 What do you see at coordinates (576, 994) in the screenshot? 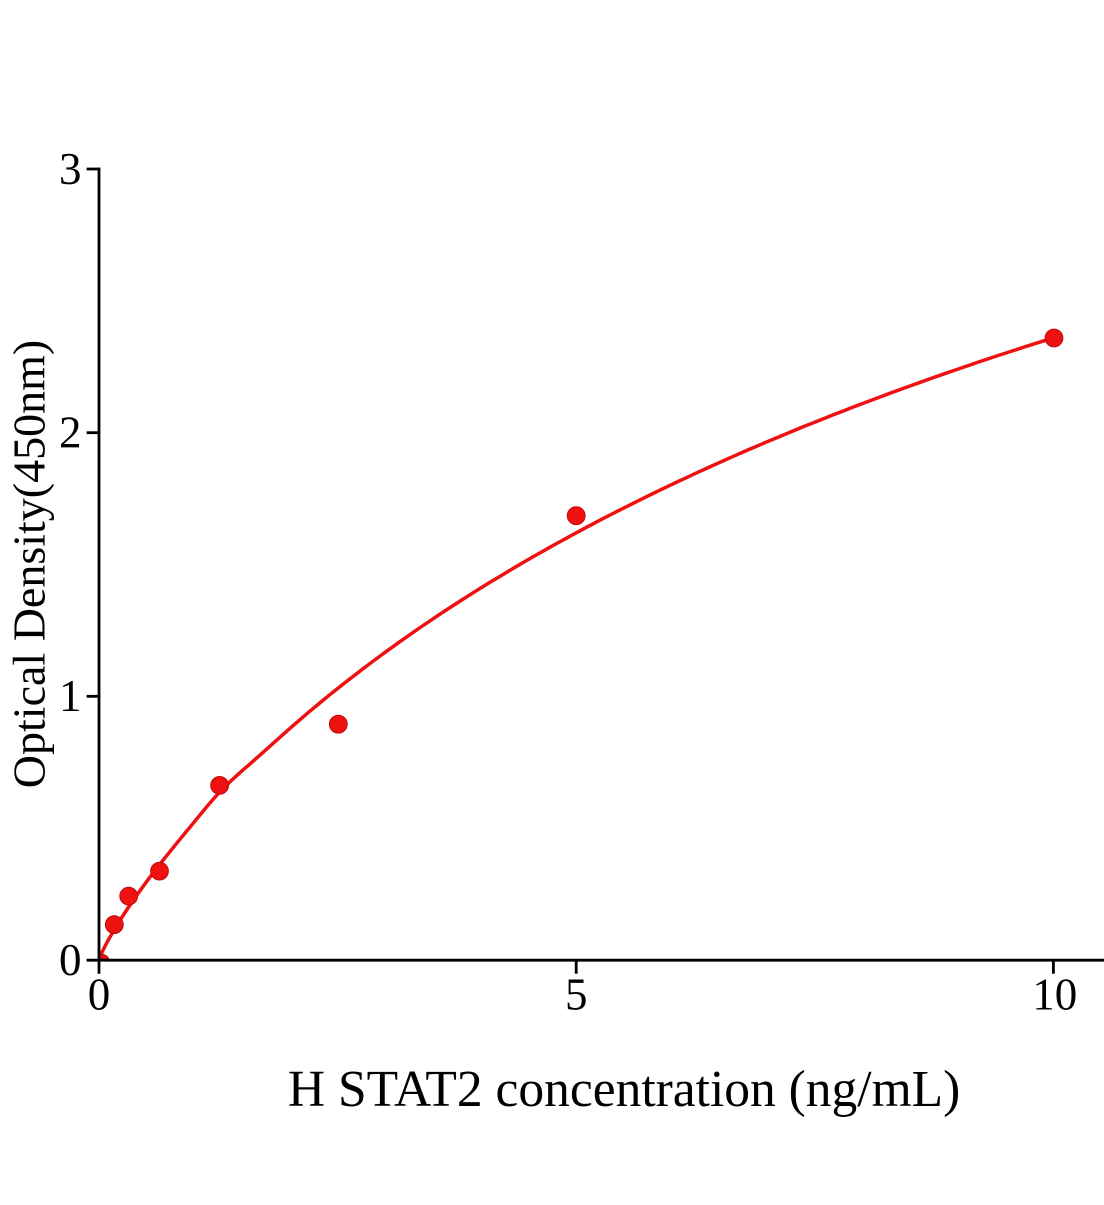
I see `svg-text: 5` at bounding box center [576, 994].